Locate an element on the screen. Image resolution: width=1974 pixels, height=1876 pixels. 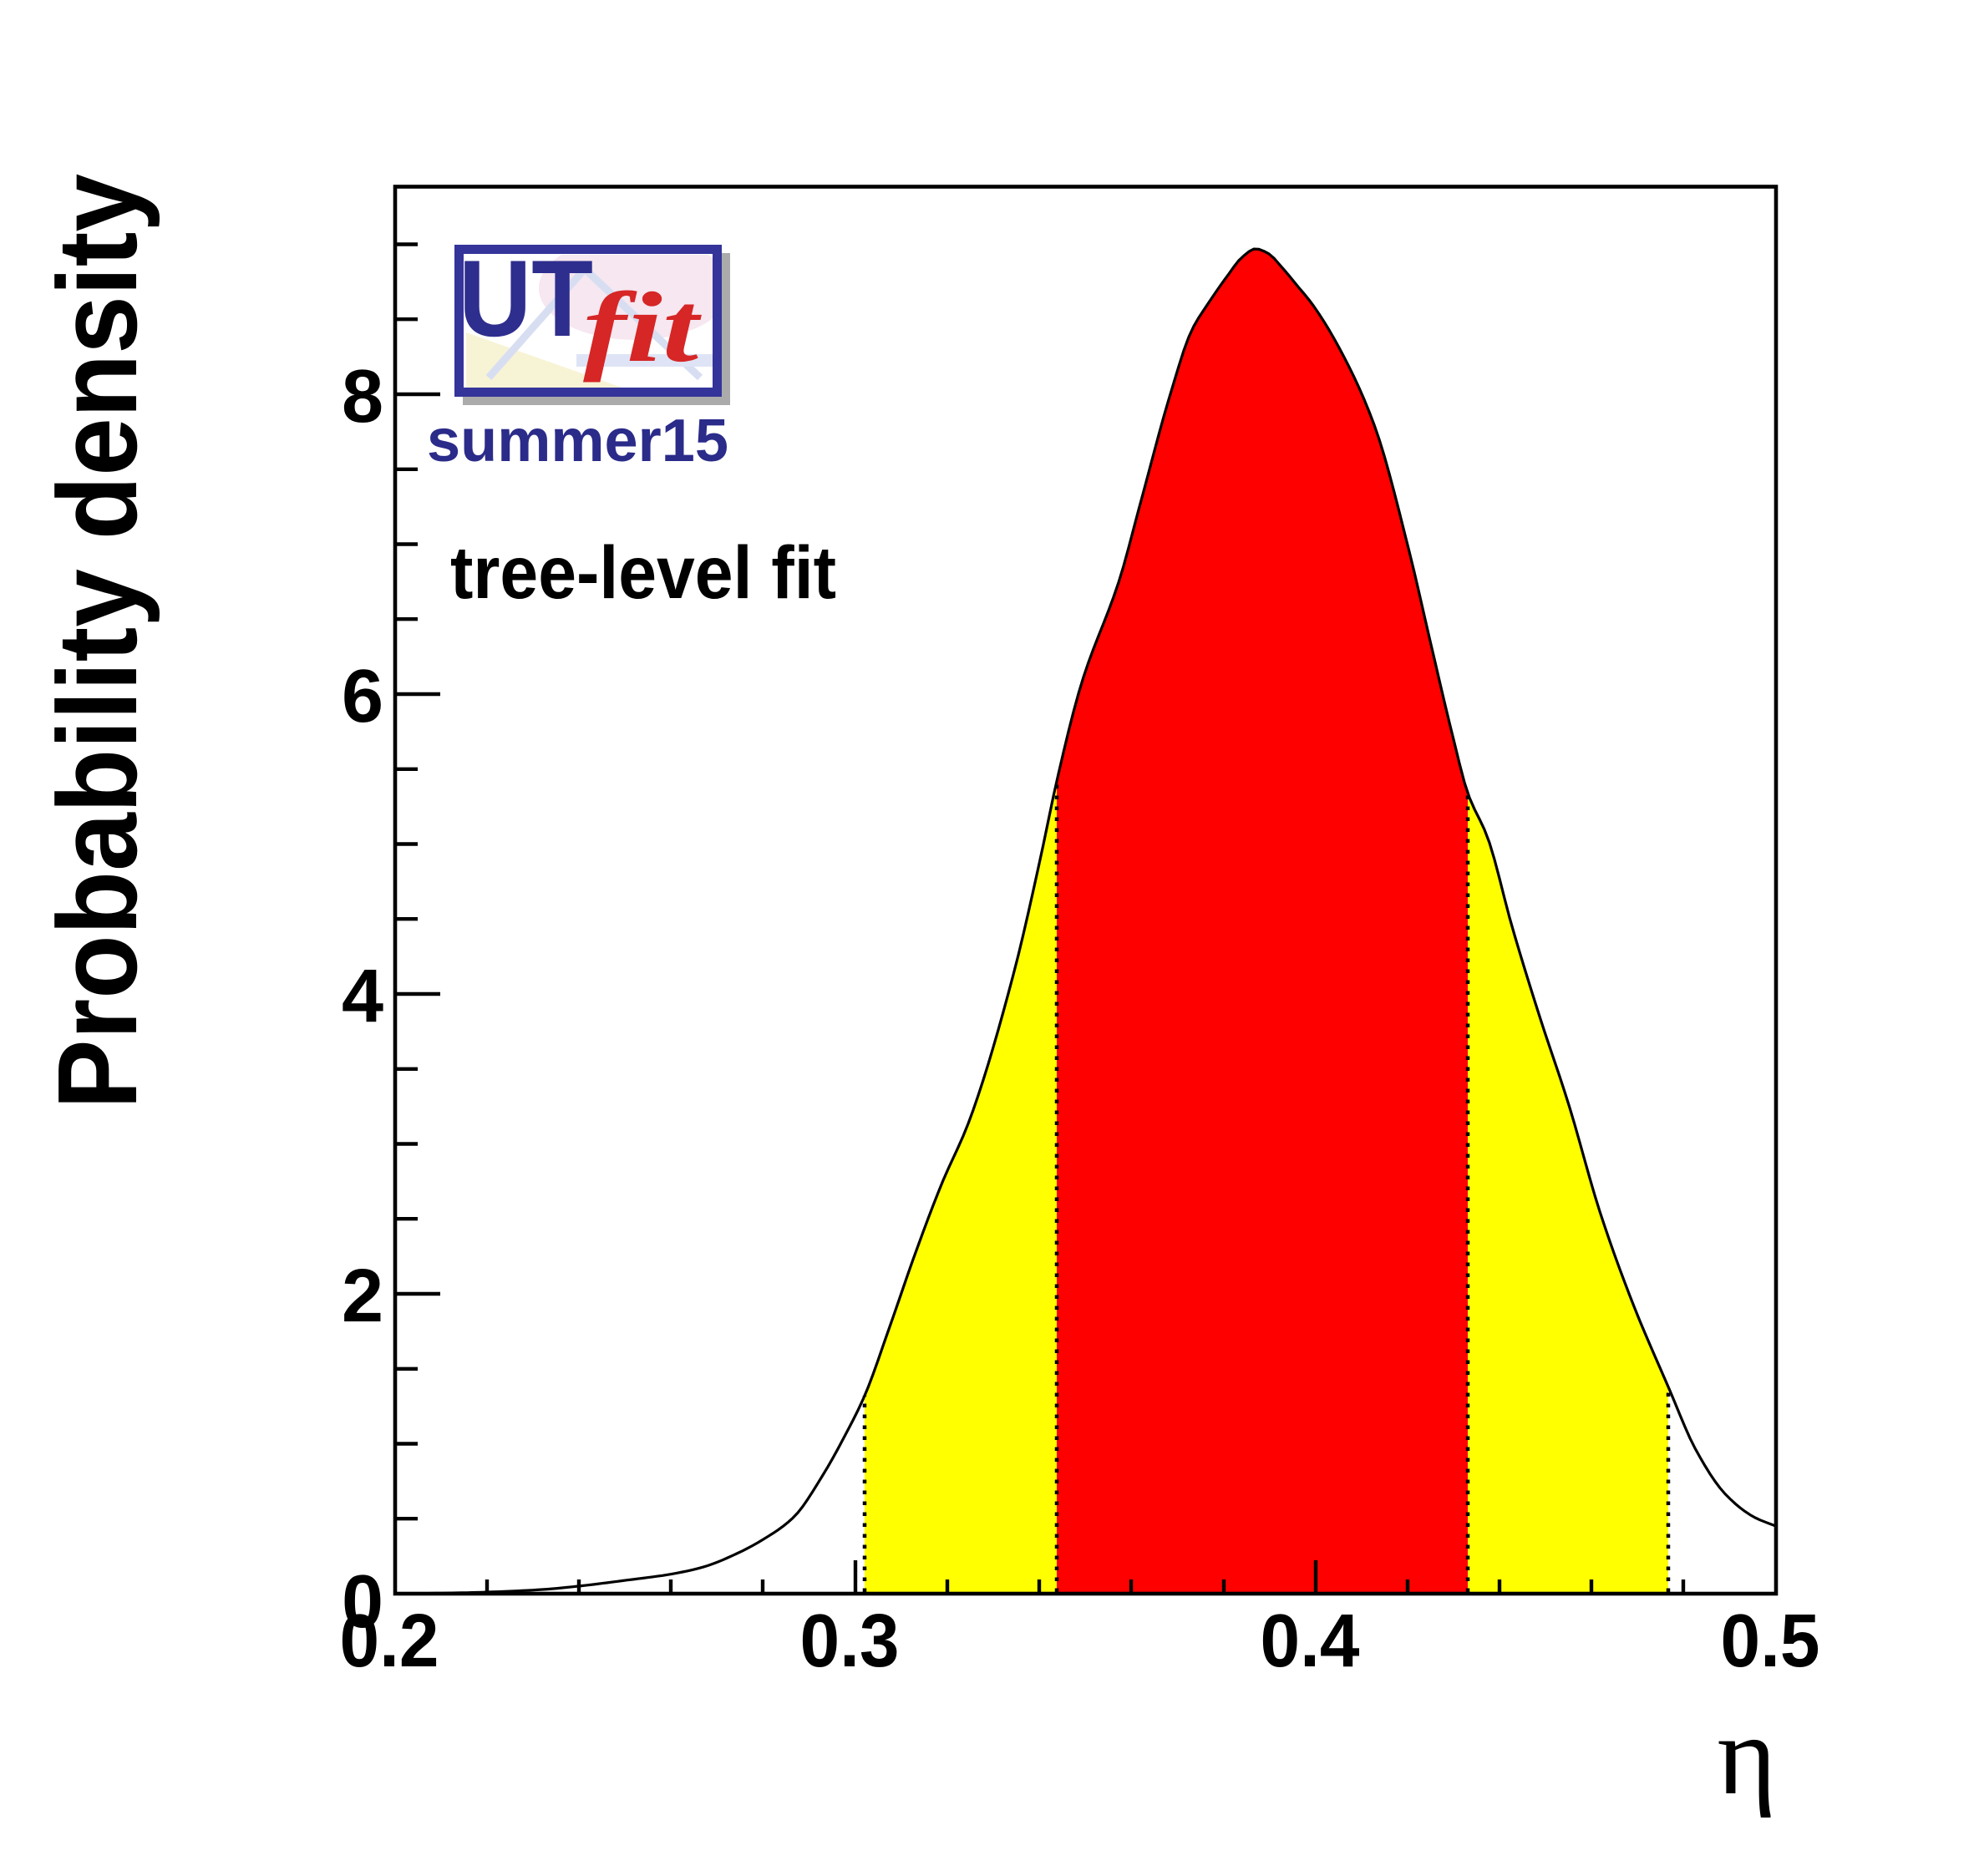
svg-text: η is located at coordinates (1747, 1756).